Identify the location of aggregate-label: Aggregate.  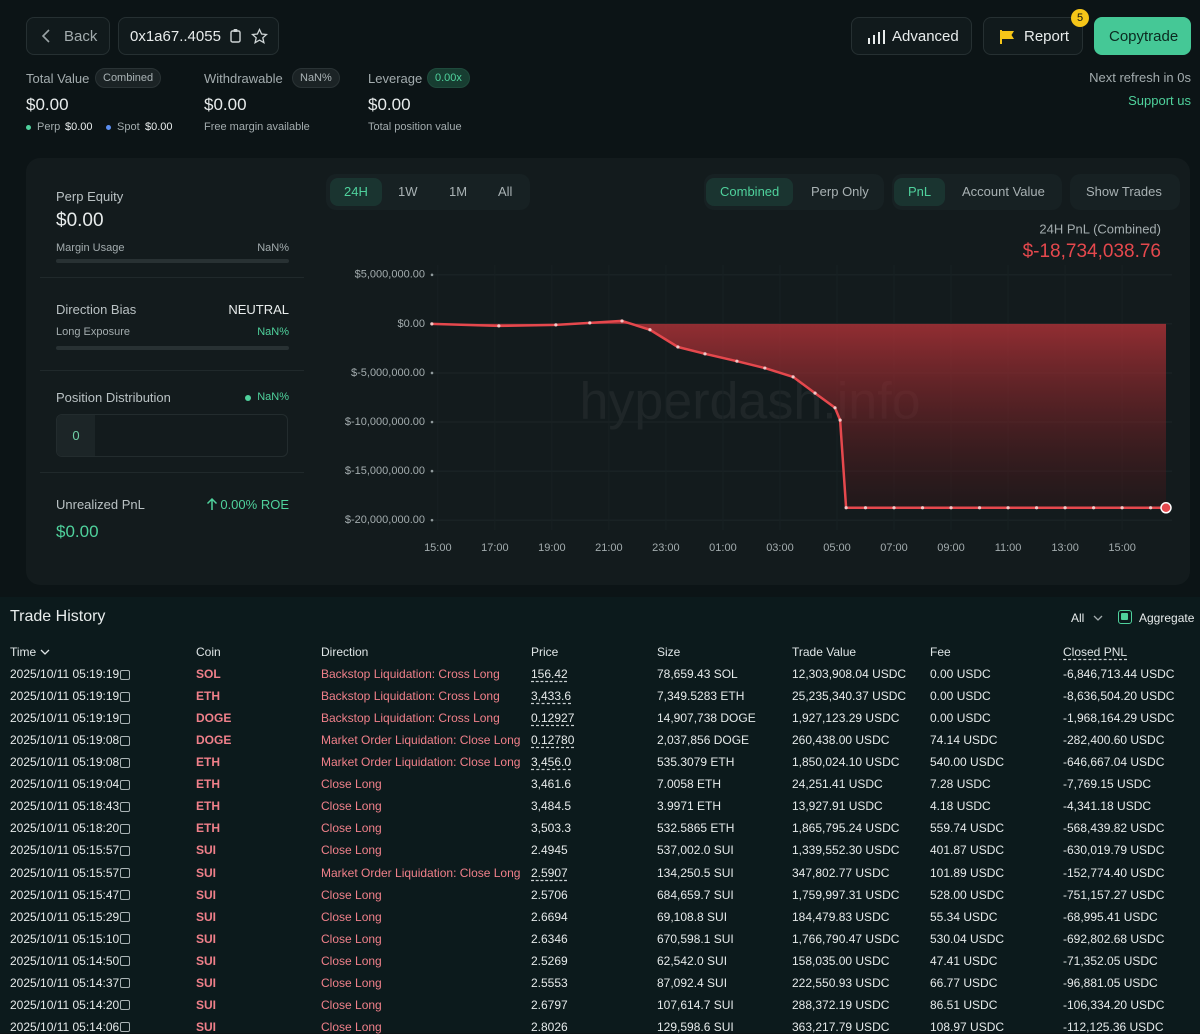
(1167, 618).